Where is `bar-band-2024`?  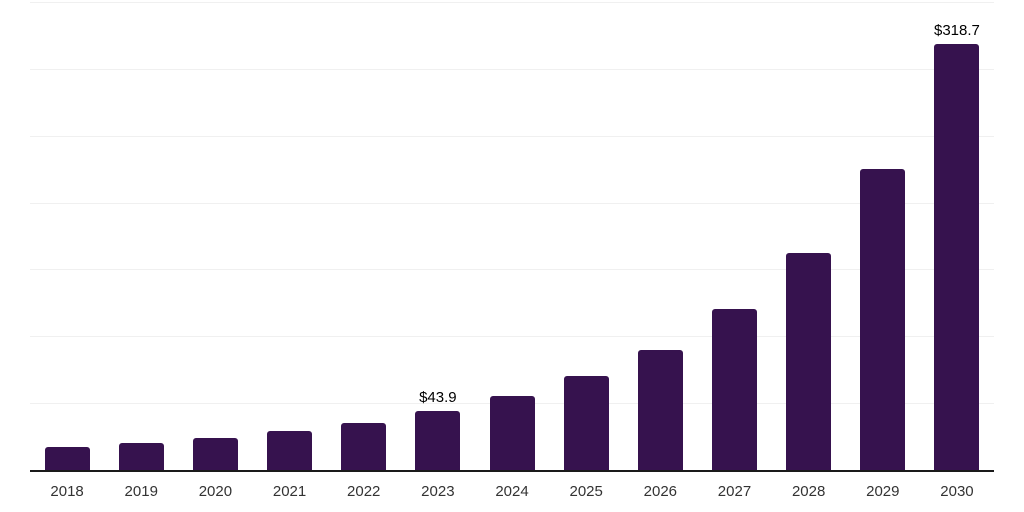 bar-band-2024 is located at coordinates (512, 236).